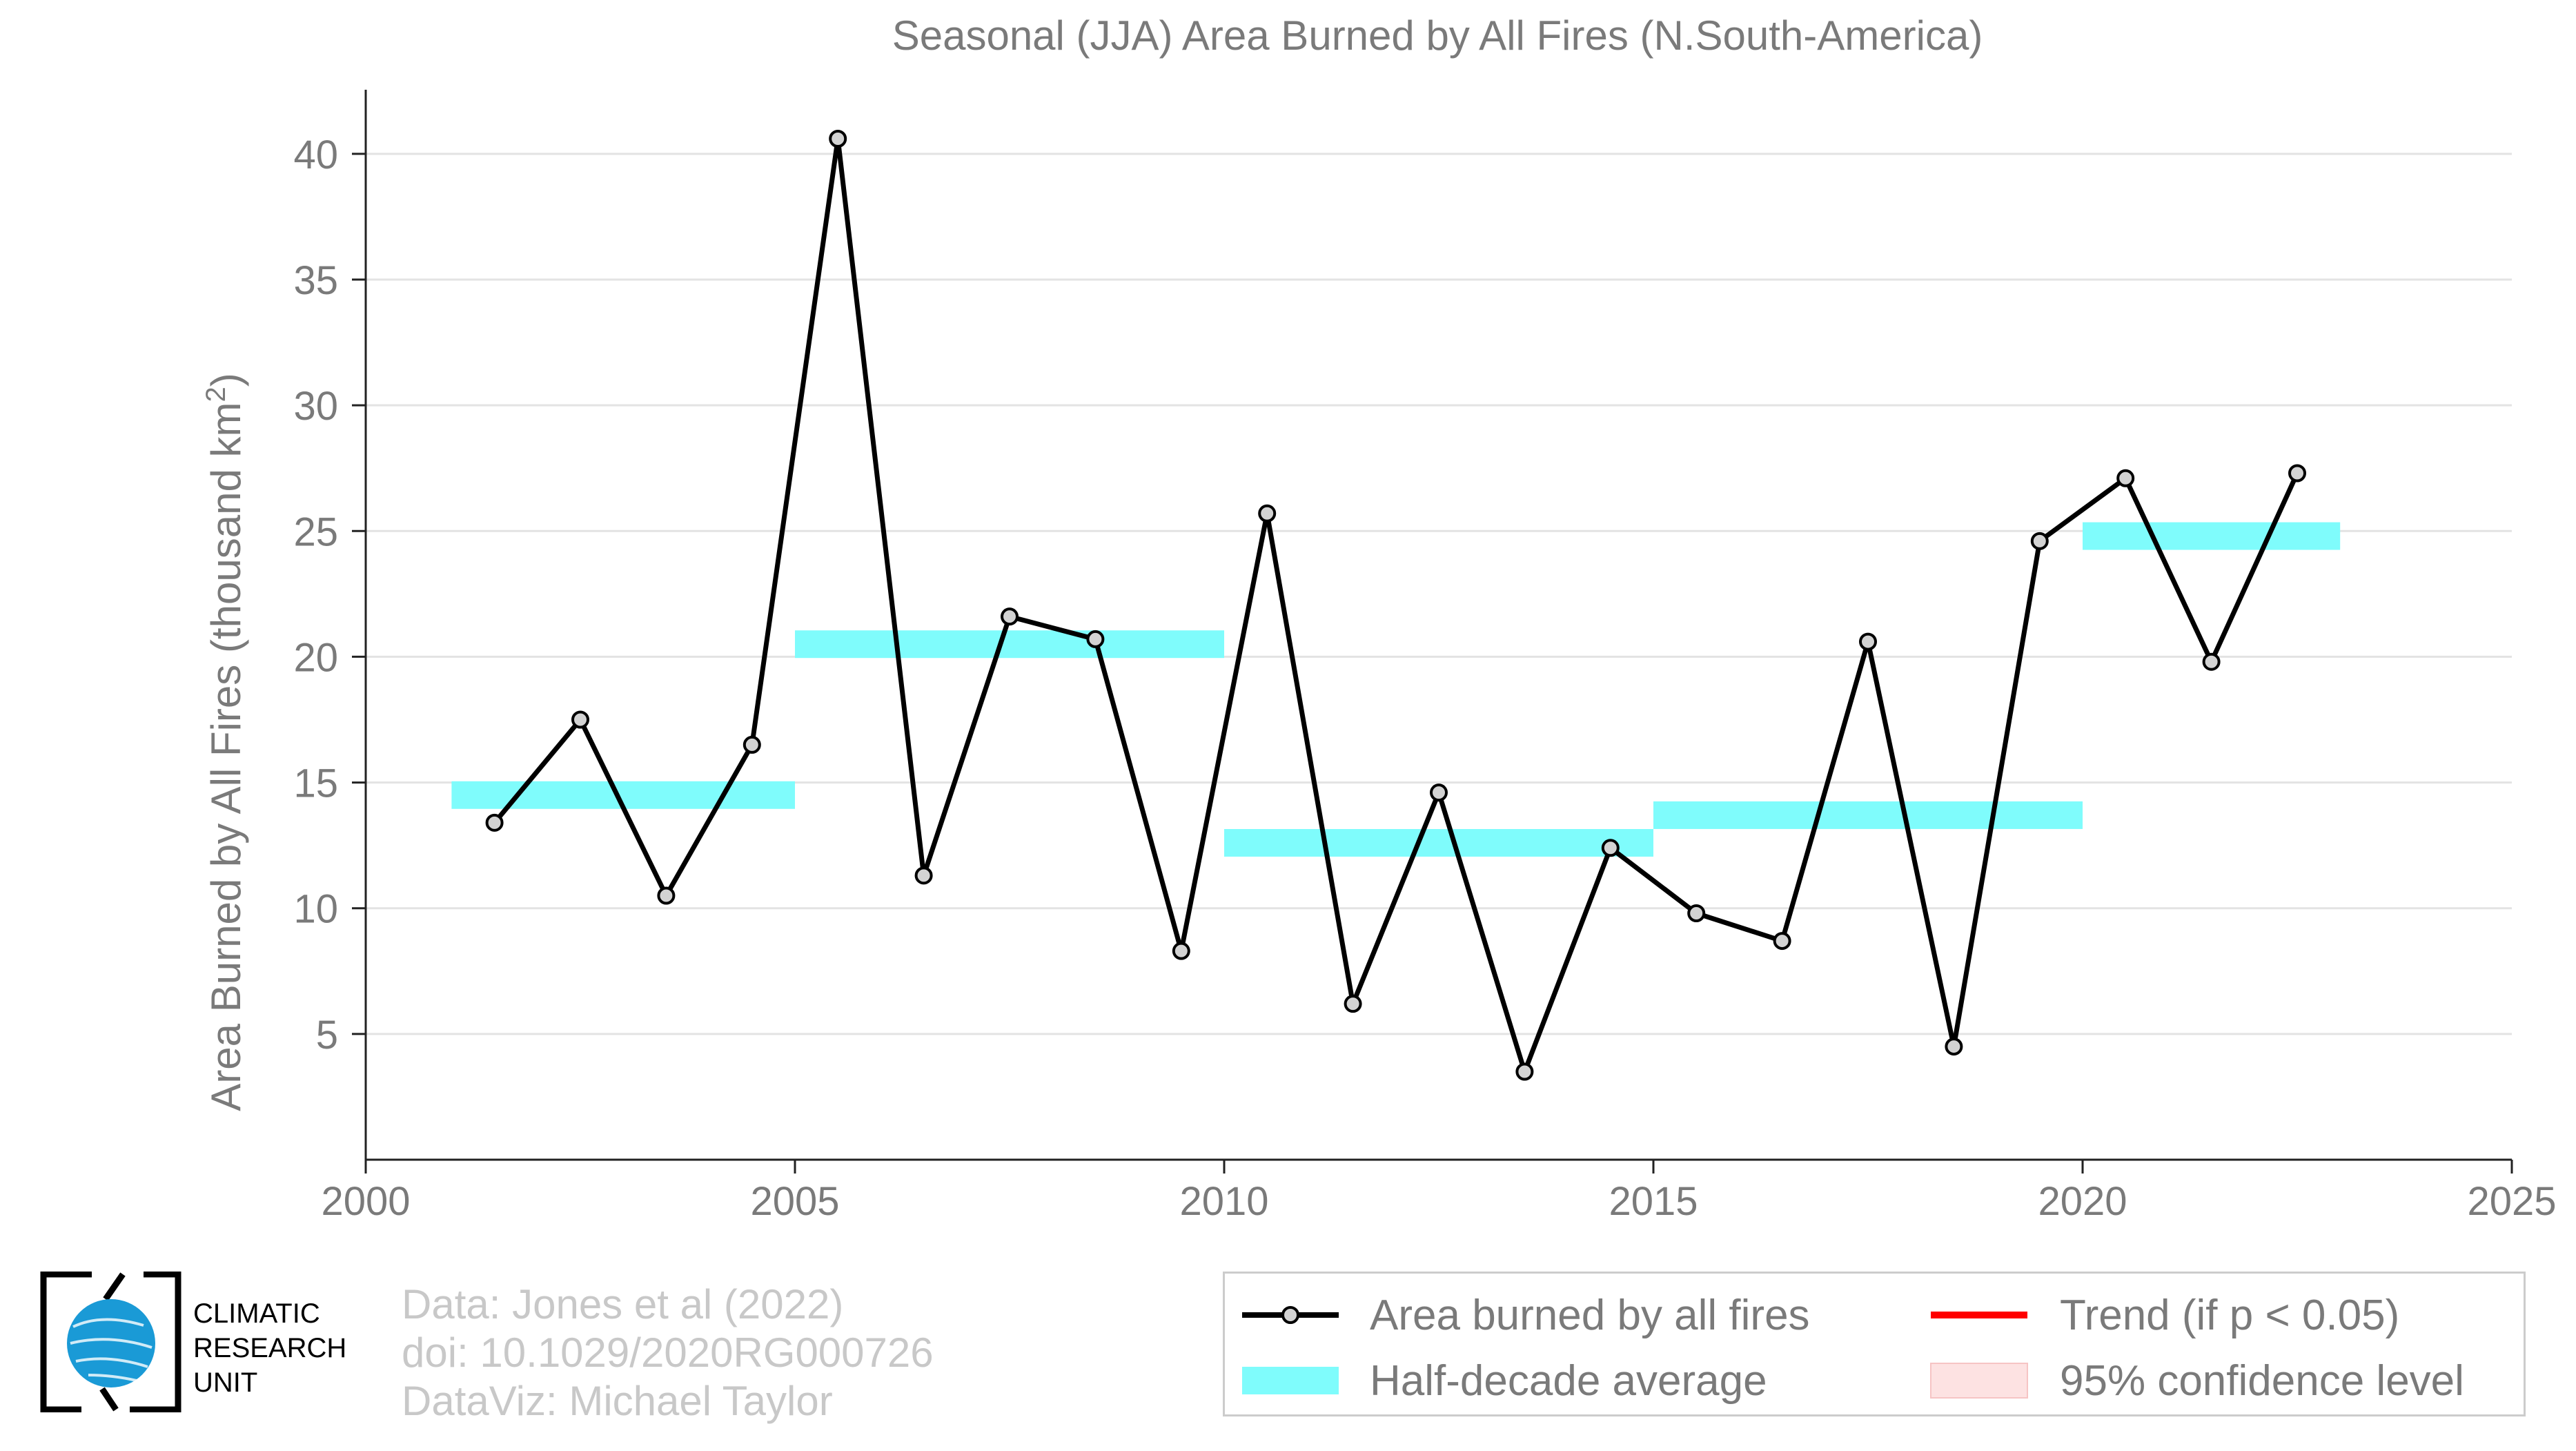 The image size is (2576, 1451). I want to click on credit-dataviz: DataViz: Michael Taylor, so click(617, 1401).